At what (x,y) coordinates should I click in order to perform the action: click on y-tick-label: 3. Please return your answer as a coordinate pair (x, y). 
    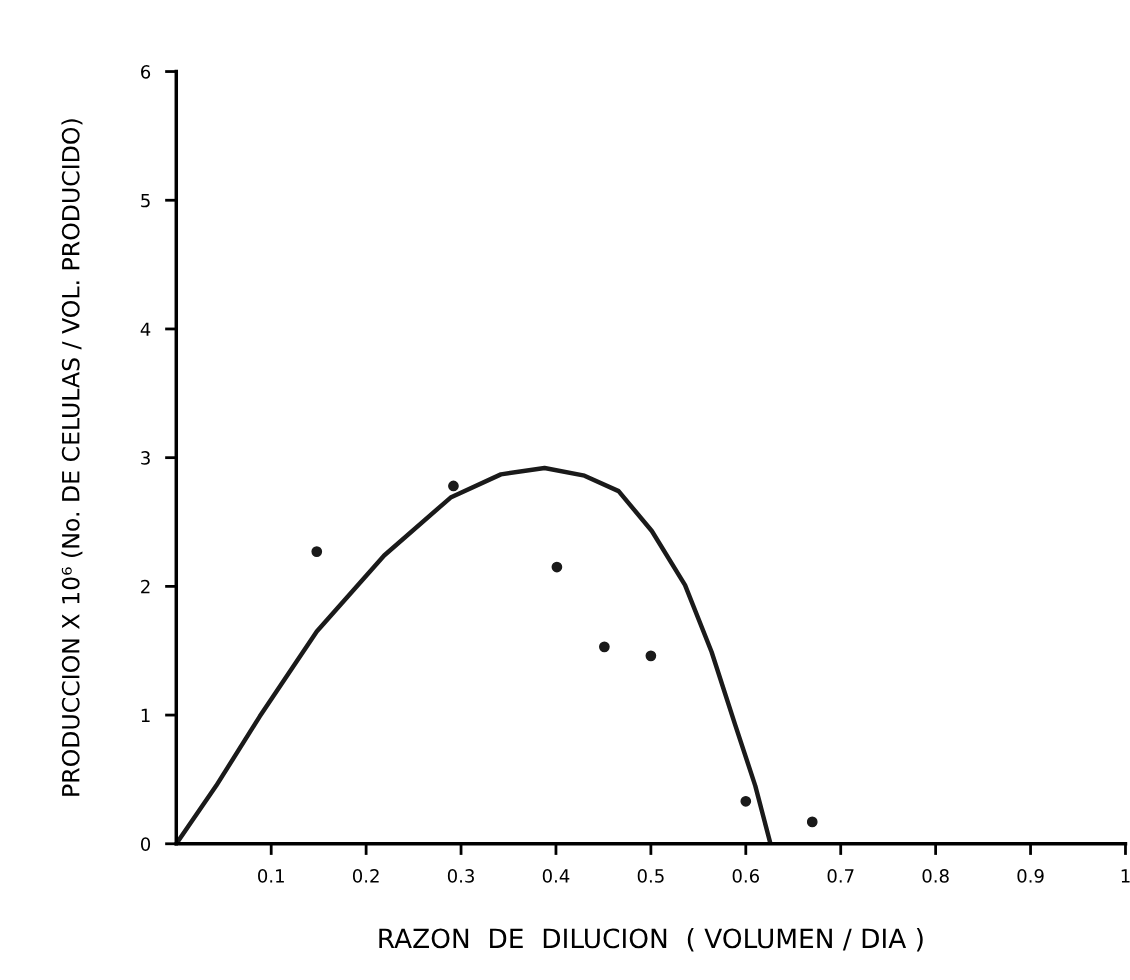
    Looking at the image, I should click on (145, 458).